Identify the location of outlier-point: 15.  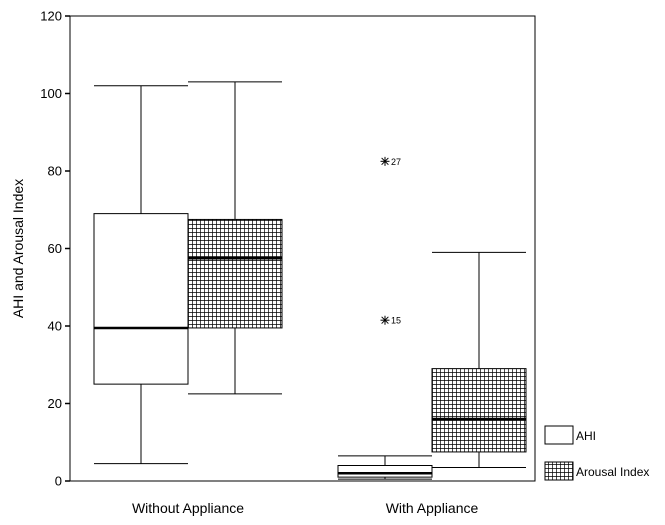
(390, 320).